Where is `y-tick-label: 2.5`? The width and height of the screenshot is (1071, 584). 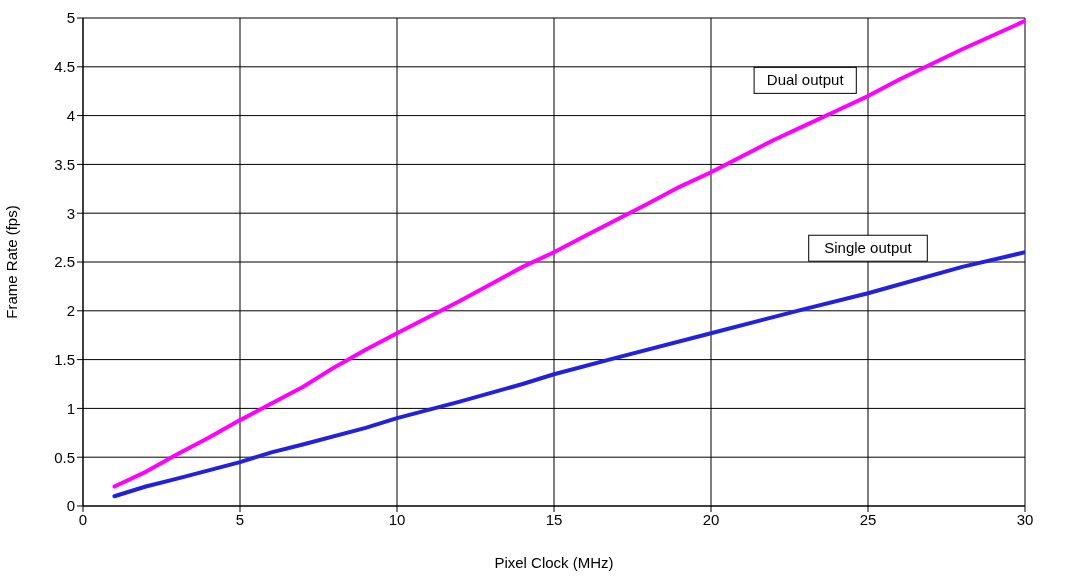
y-tick-label: 2.5 is located at coordinates (64, 262).